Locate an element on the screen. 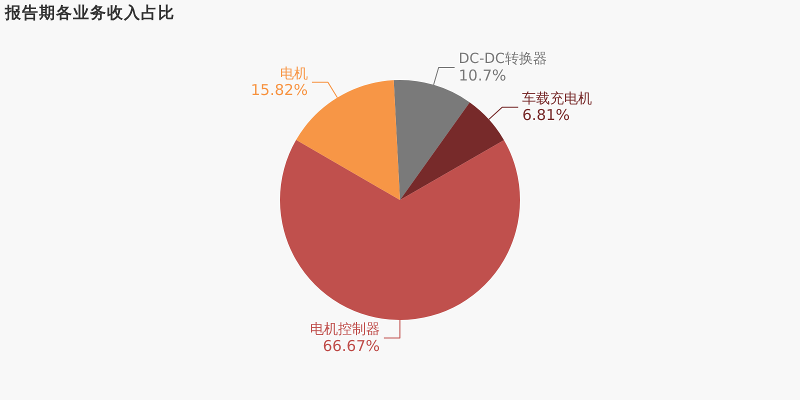 This screenshot has width=800, height=400. slice-label: 电机 is located at coordinates (294, 74).